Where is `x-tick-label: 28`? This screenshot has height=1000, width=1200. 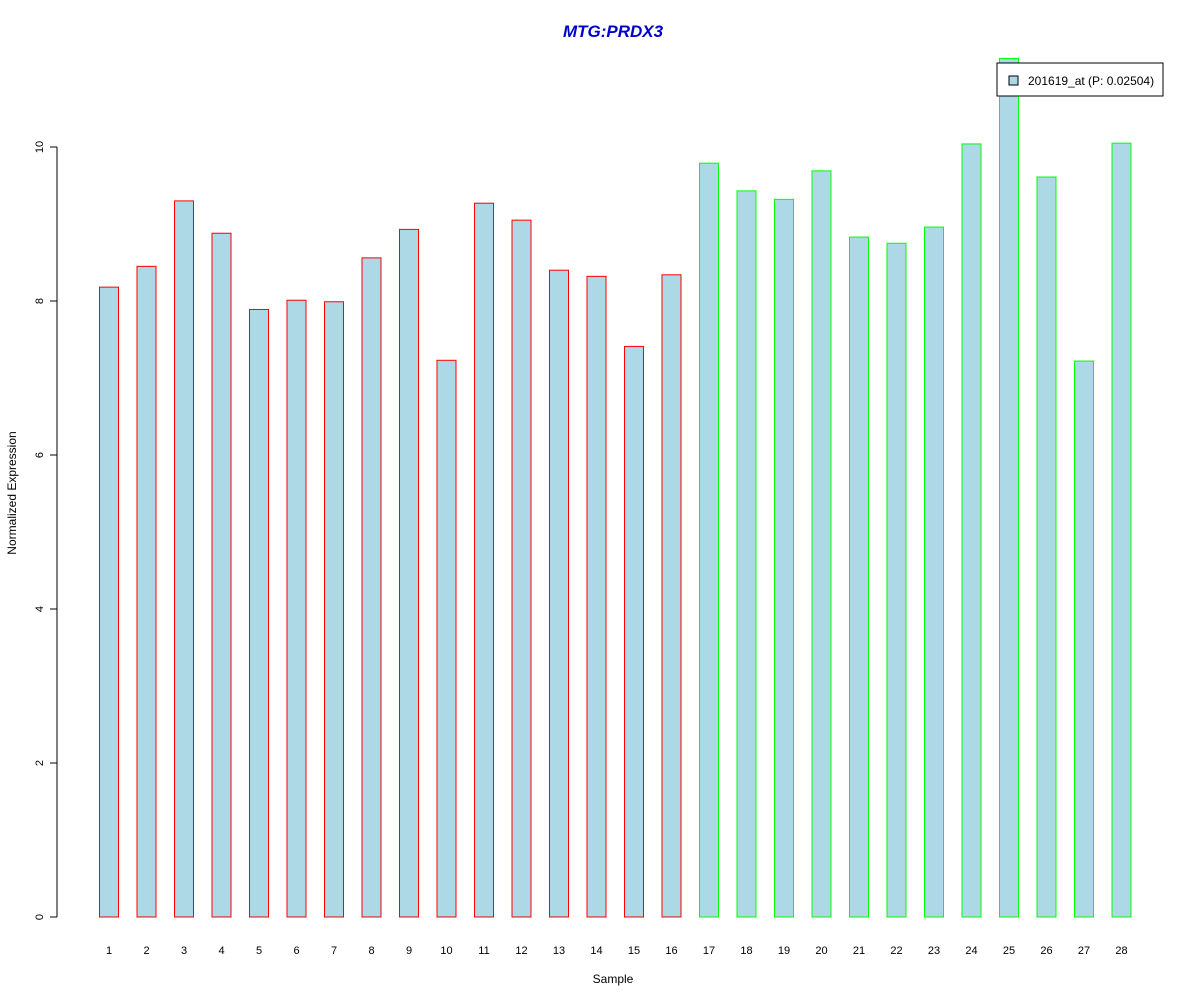 x-tick-label: 28 is located at coordinates (1121, 951).